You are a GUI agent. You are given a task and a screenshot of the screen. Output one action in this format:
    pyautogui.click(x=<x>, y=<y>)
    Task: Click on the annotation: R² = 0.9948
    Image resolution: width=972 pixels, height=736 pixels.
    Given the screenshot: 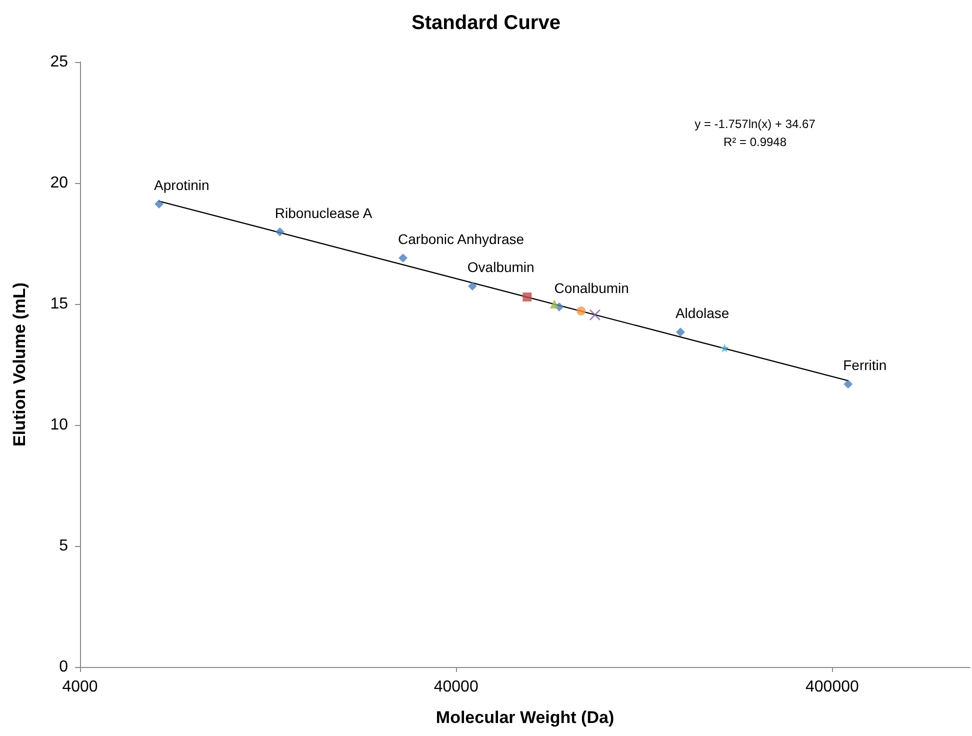 What is the action you would take?
    pyautogui.click(x=755, y=142)
    